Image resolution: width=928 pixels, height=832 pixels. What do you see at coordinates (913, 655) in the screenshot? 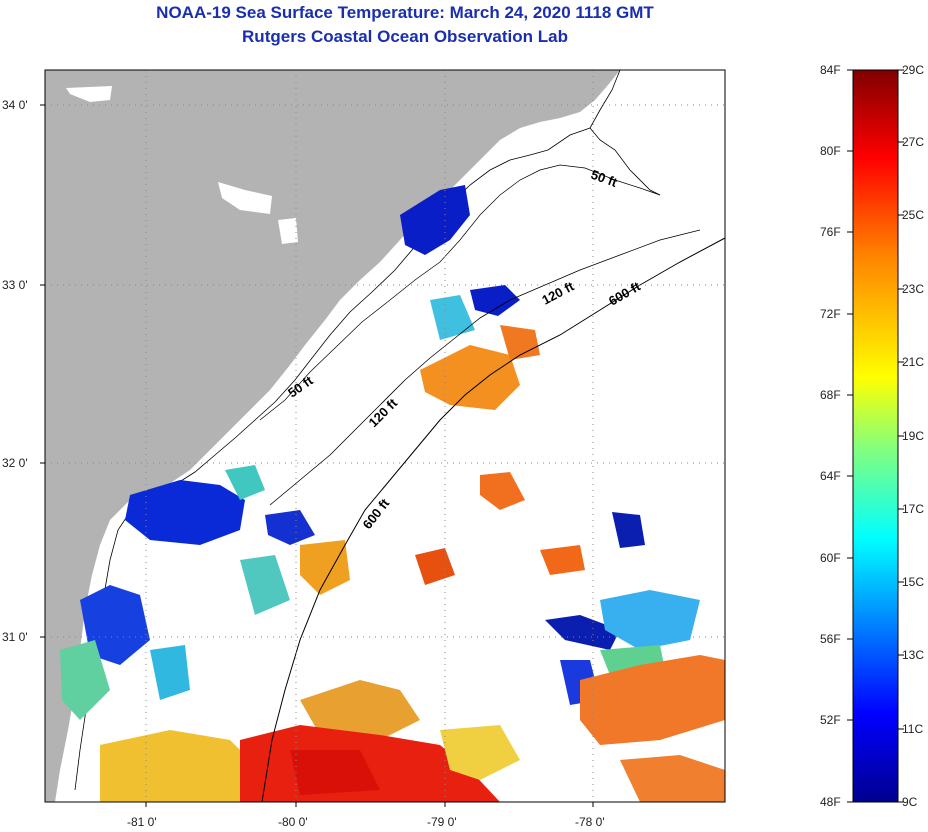
I see `colorbar-c-label: 13C` at bounding box center [913, 655].